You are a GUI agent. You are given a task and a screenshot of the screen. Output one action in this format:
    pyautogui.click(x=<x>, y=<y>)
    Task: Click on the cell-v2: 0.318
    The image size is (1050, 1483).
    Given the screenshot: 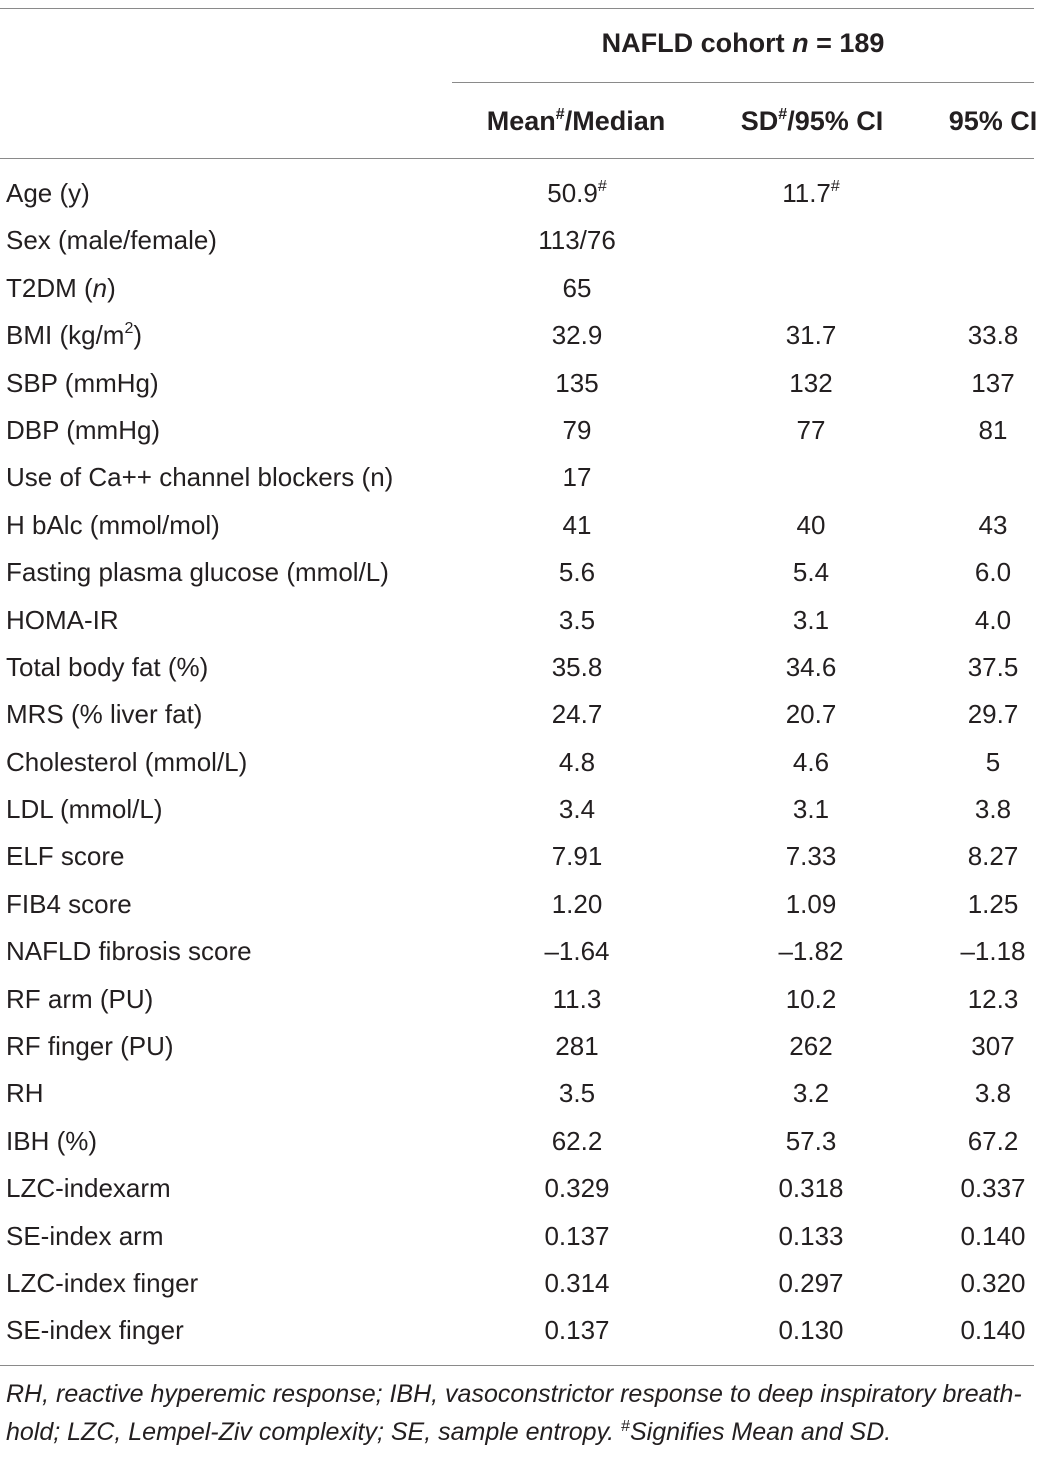 What is the action you would take?
    pyautogui.click(x=811, y=1188)
    